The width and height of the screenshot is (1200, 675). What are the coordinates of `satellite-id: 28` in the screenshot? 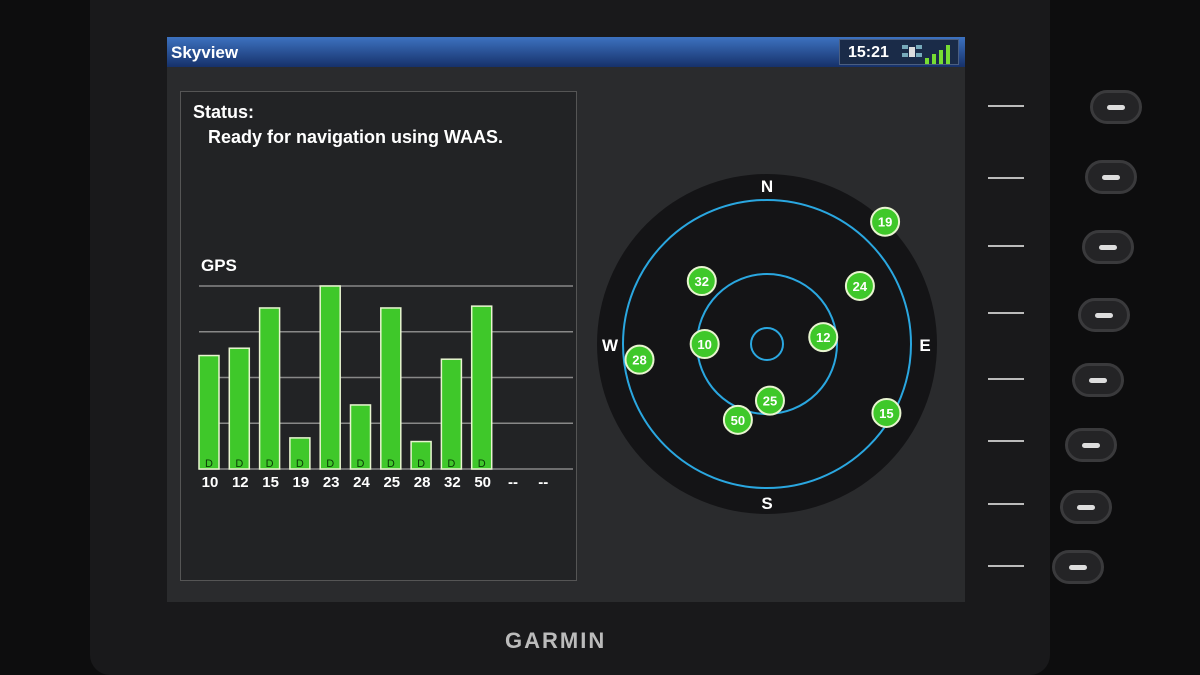 It's located at (639, 360).